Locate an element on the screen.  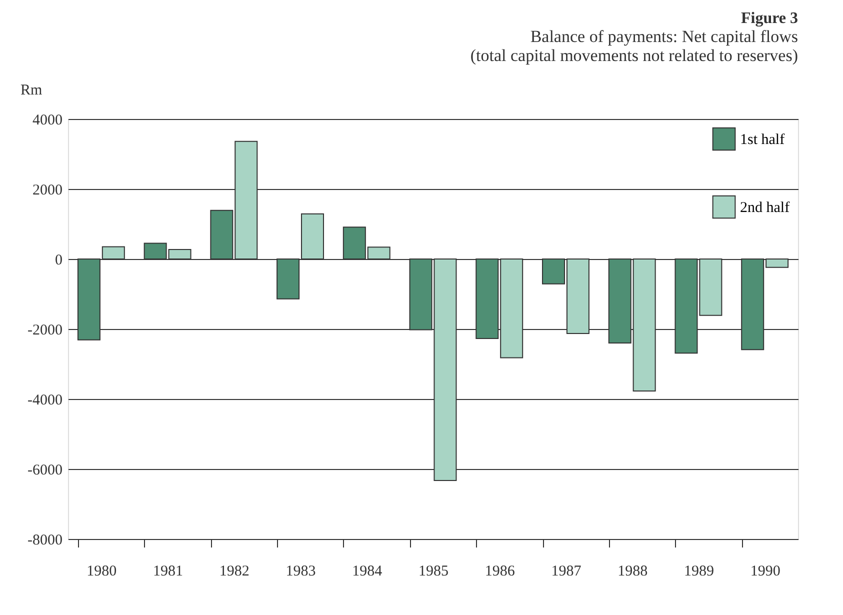
legend-label: 2nd half is located at coordinates (765, 208).